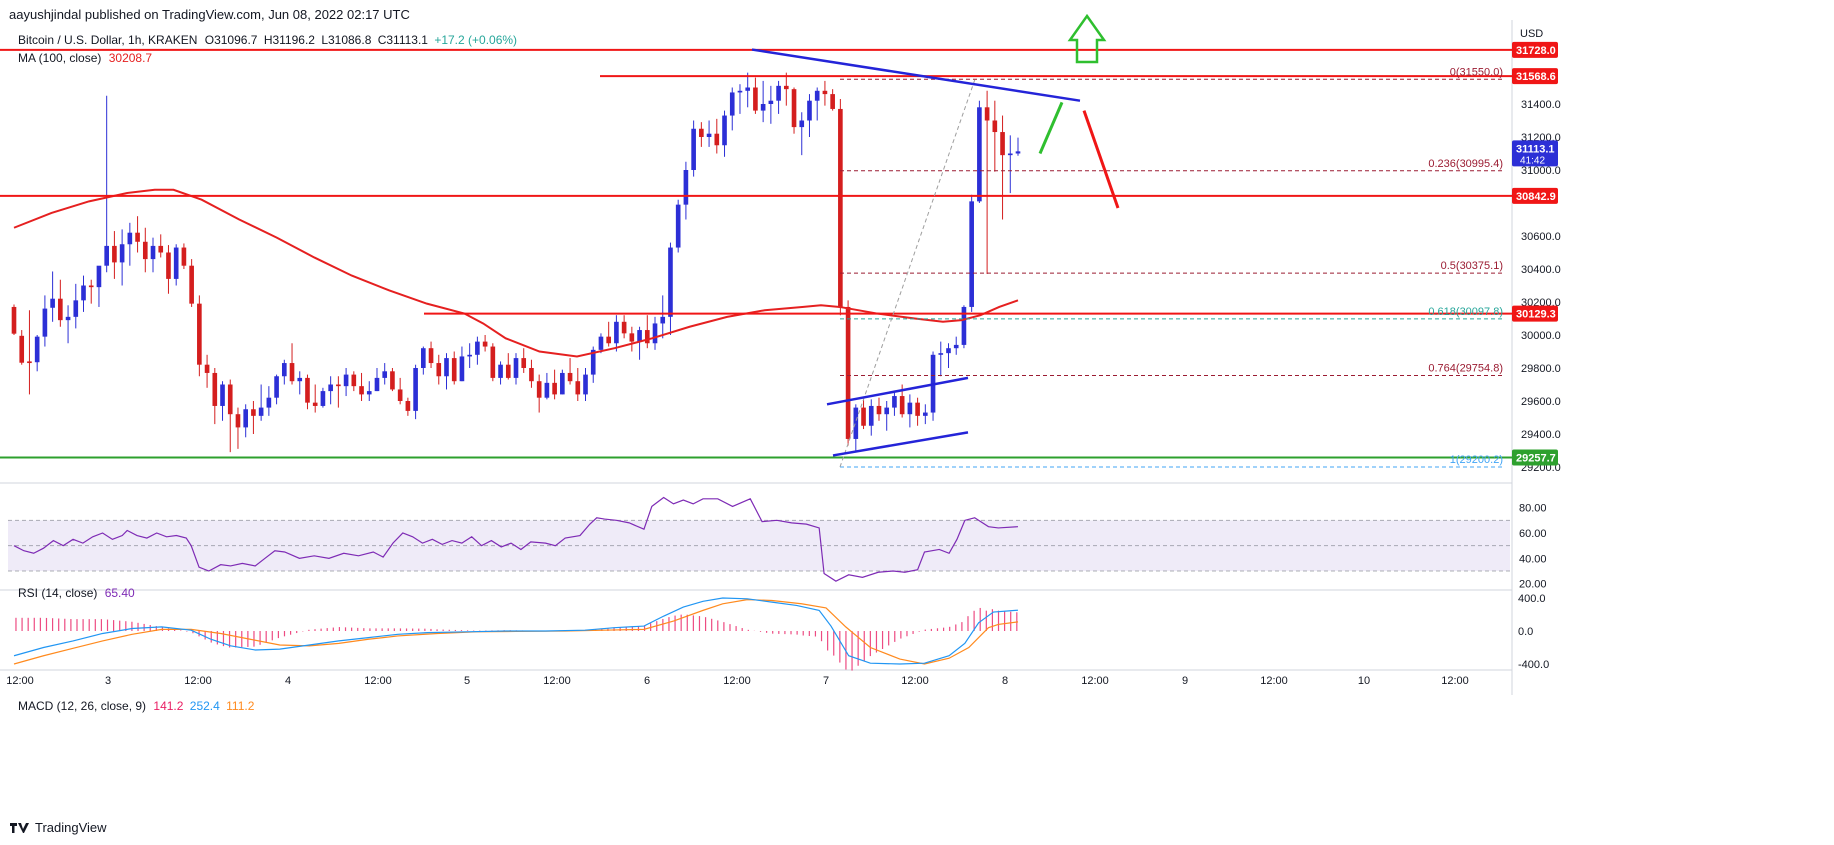 This screenshot has width=1834, height=845. What do you see at coordinates (1533, 585) in the screenshot?
I see `rsi-tick-label: 20.00` at bounding box center [1533, 585].